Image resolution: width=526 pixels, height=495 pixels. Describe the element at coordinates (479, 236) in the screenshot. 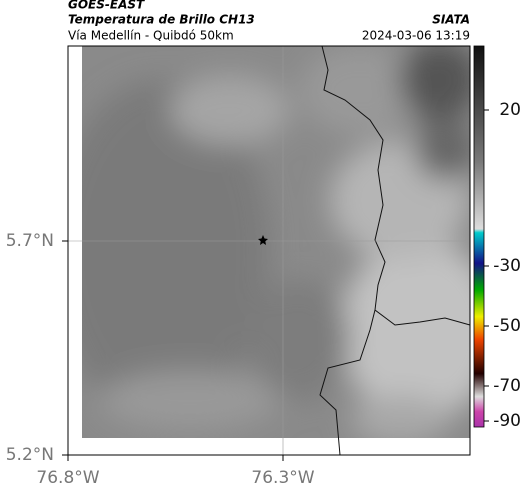

I see `colorbar` at that location.